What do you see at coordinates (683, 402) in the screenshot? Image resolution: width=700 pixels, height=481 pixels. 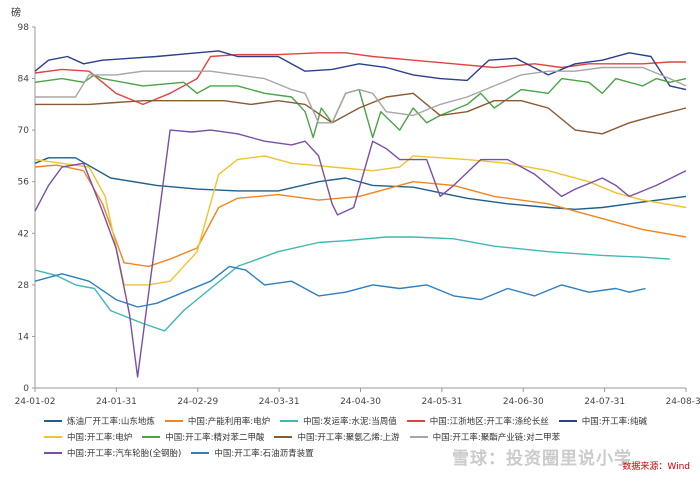 I see `x-tick-label: 24-08-30` at bounding box center [683, 402].